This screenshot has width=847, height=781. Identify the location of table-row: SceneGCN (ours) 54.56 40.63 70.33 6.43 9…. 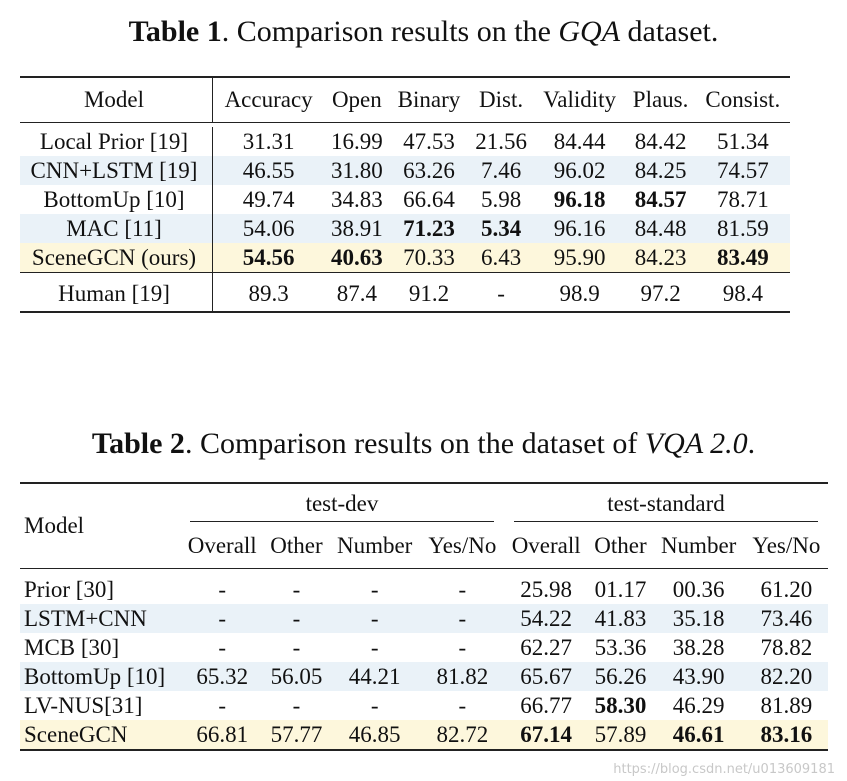
(405, 258).